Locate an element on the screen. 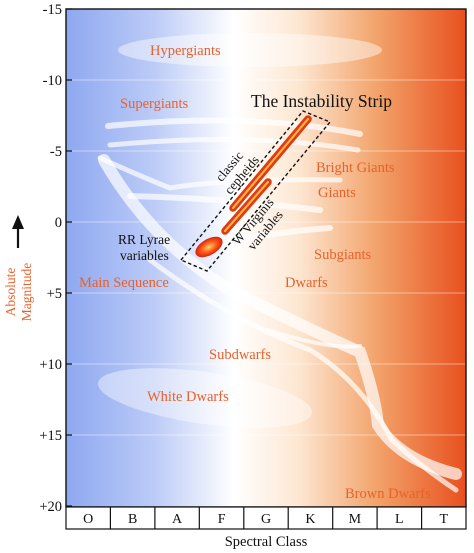 Image resolution: width=474 pixels, height=553 pixels. svg-text: variables is located at coordinates (144, 255).